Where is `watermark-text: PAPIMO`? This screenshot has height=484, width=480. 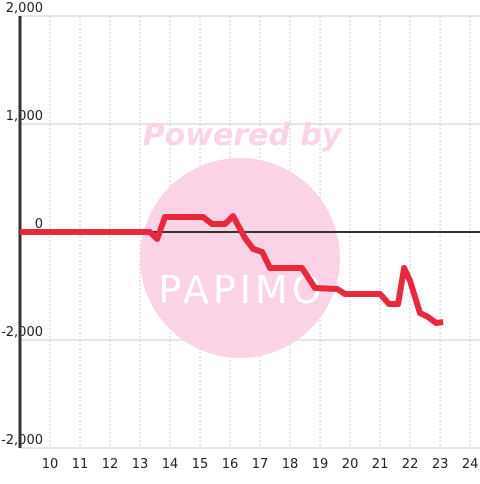 watermark-text: PAPIMO is located at coordinates (241, 290).